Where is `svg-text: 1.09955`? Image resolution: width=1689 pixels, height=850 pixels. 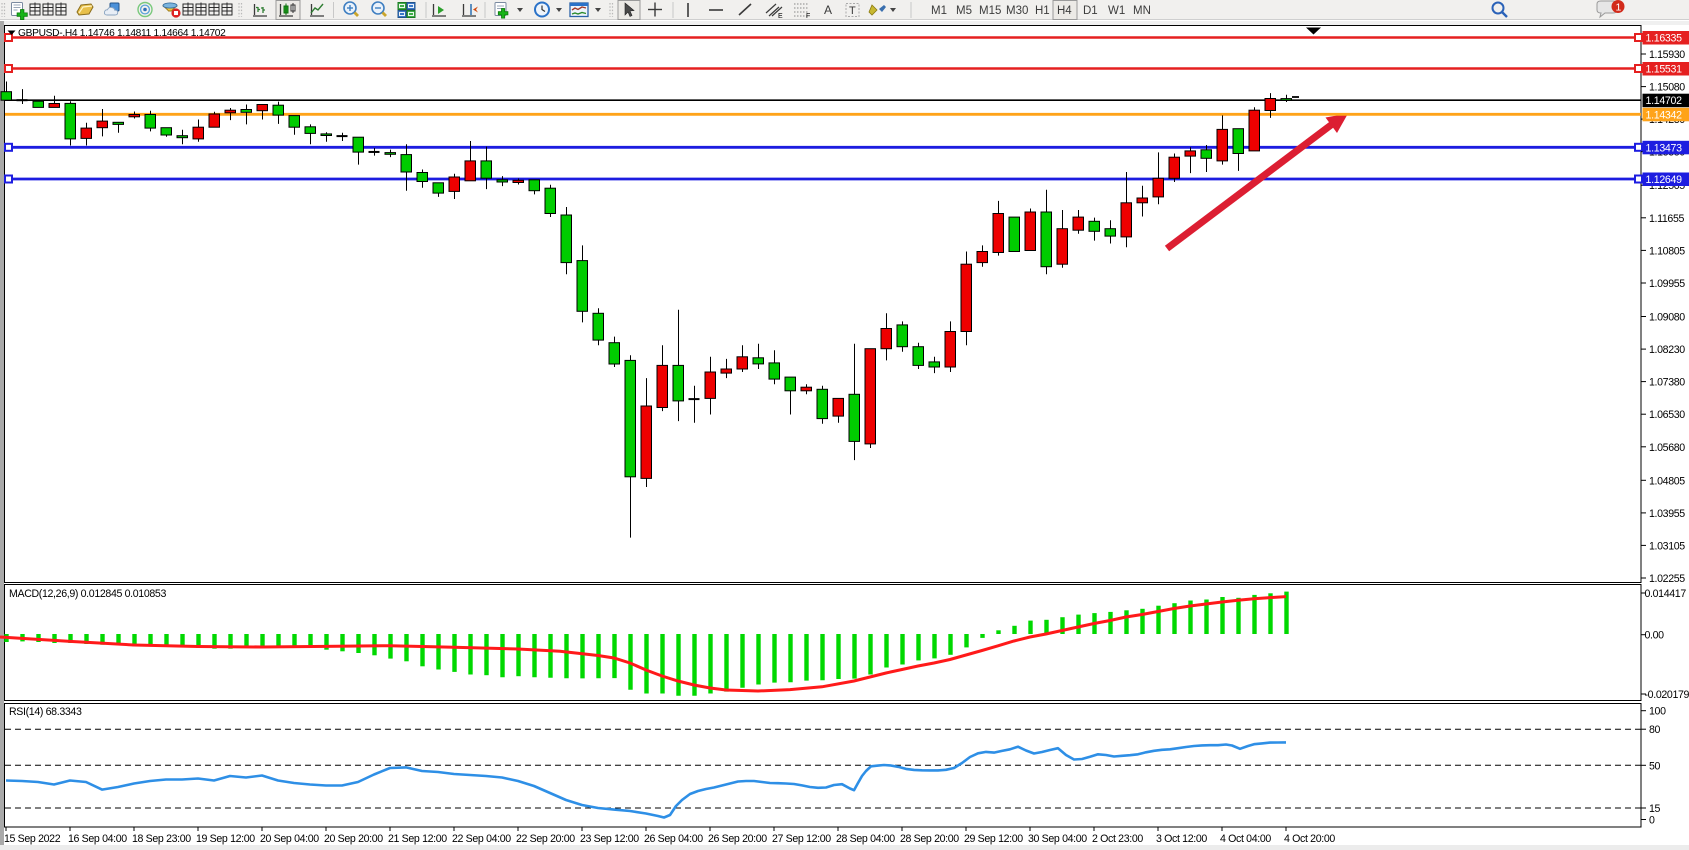 svg-text: 1.09955 is located at coordinates (1667, 284).